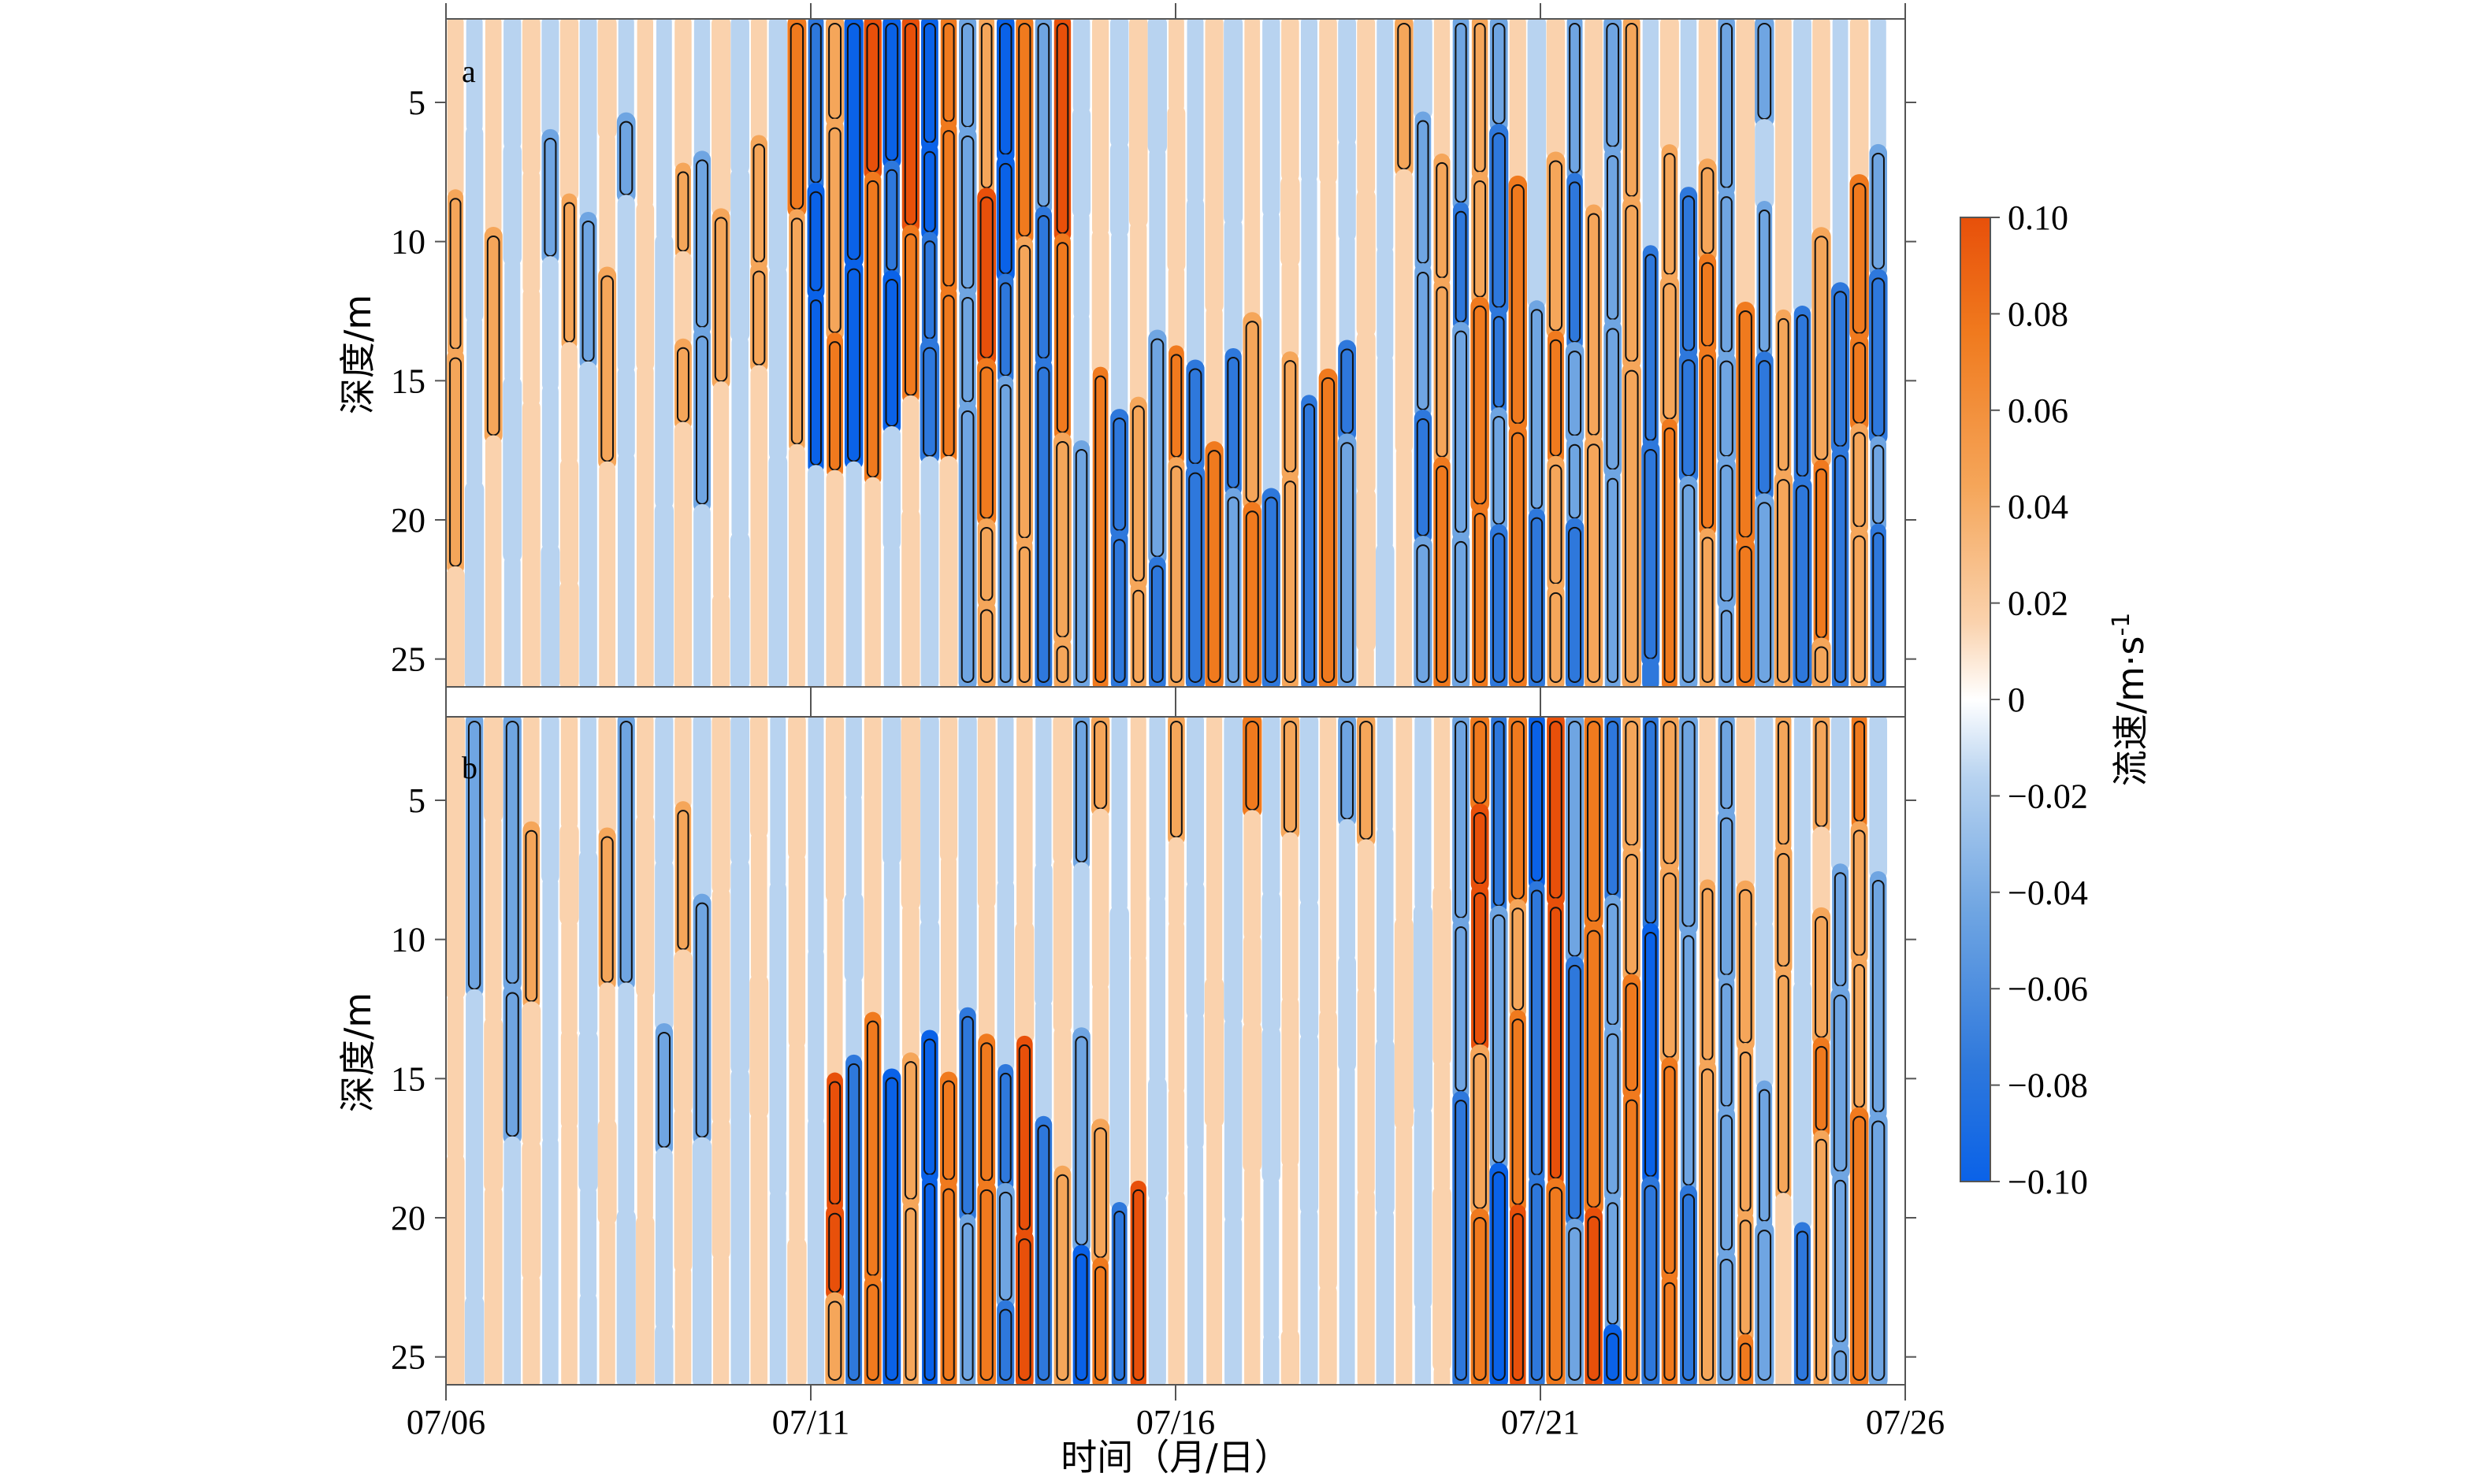  I want to click on y-tick-label: 10, so click(408, 940).